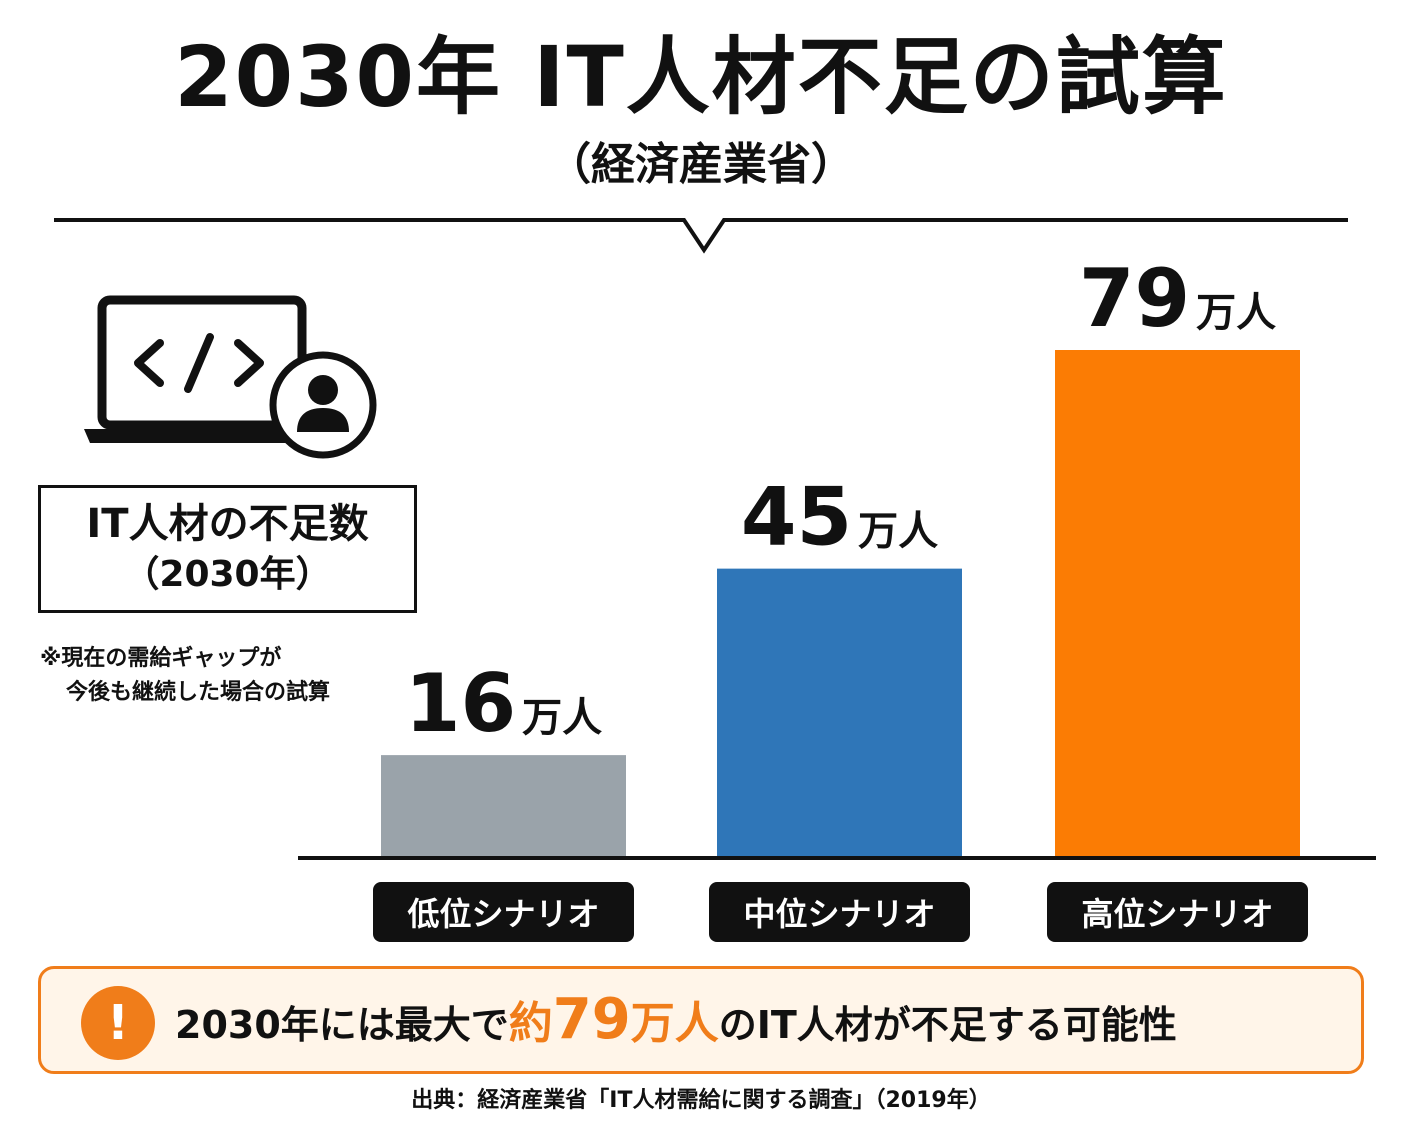 This screenshot has width=1402, height=1122. I want to click on callout-text-after: のIT人材が不足する可能性, so click(947, 1025).